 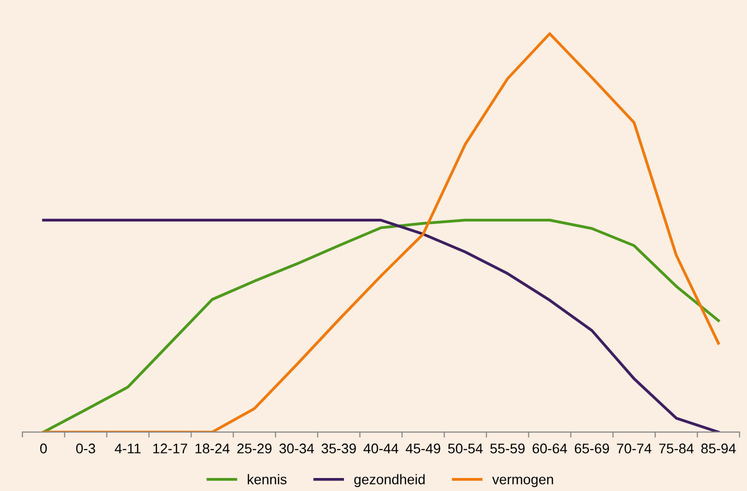 I want to click on legend-label: vermogen, so click(x=523, y=482).